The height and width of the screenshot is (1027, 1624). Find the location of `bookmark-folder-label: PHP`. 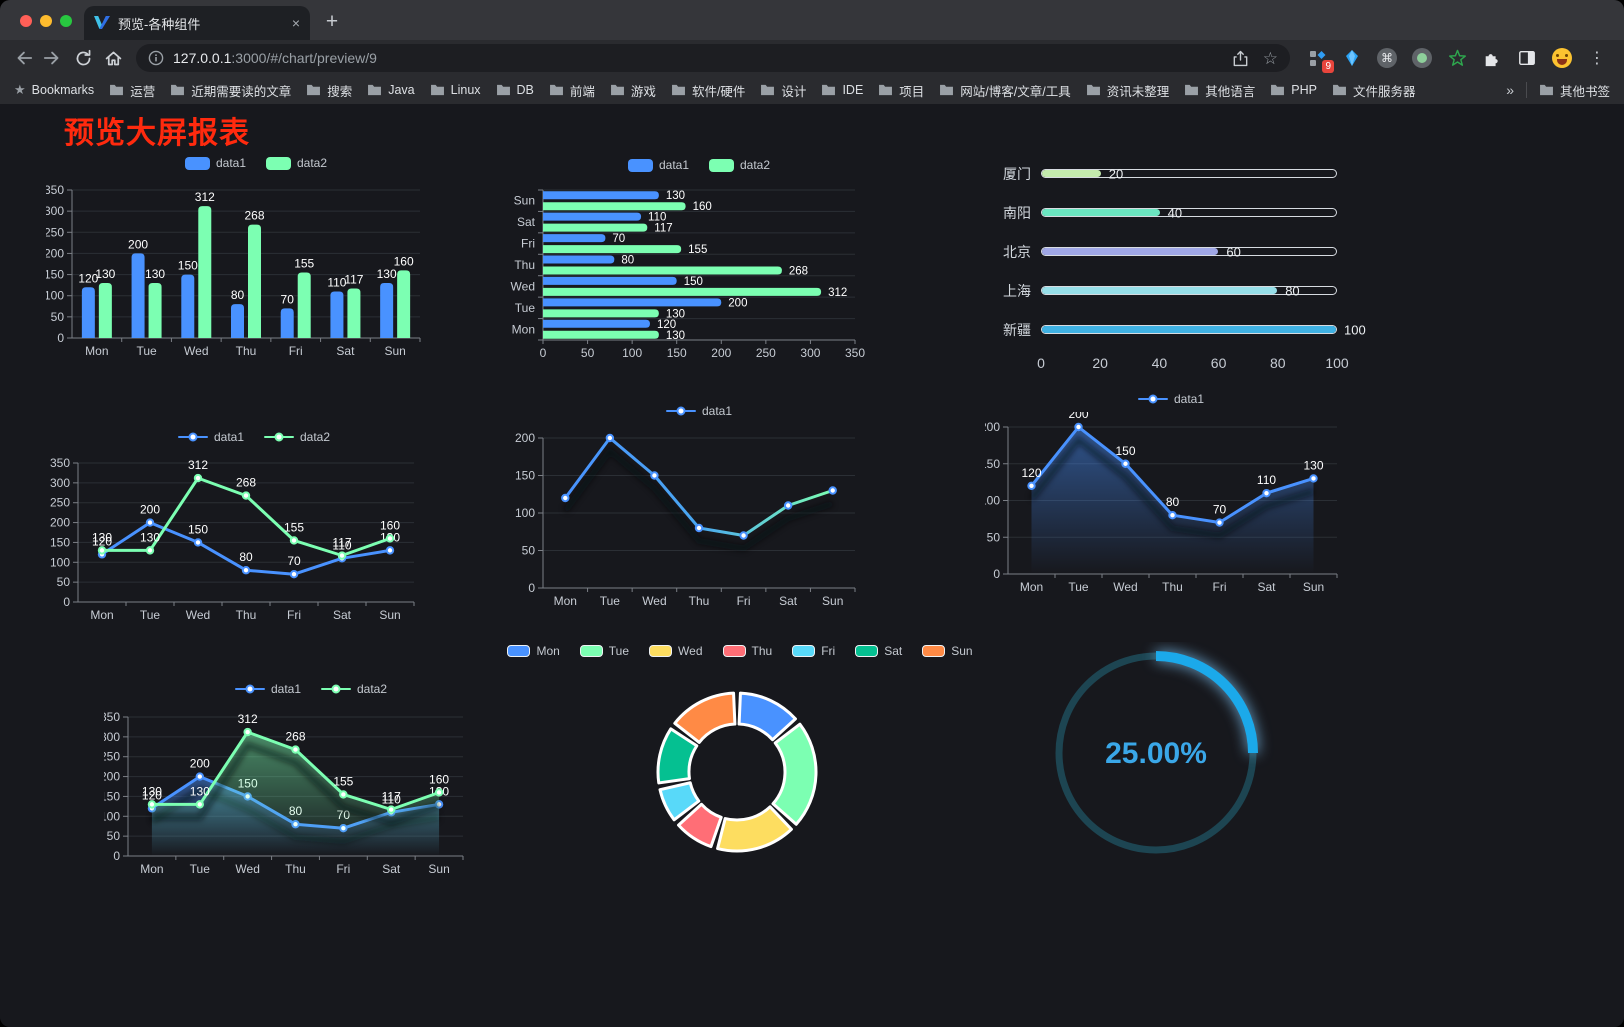

bookmark-folder-label: PHP is located at coordinates (1304, 90).